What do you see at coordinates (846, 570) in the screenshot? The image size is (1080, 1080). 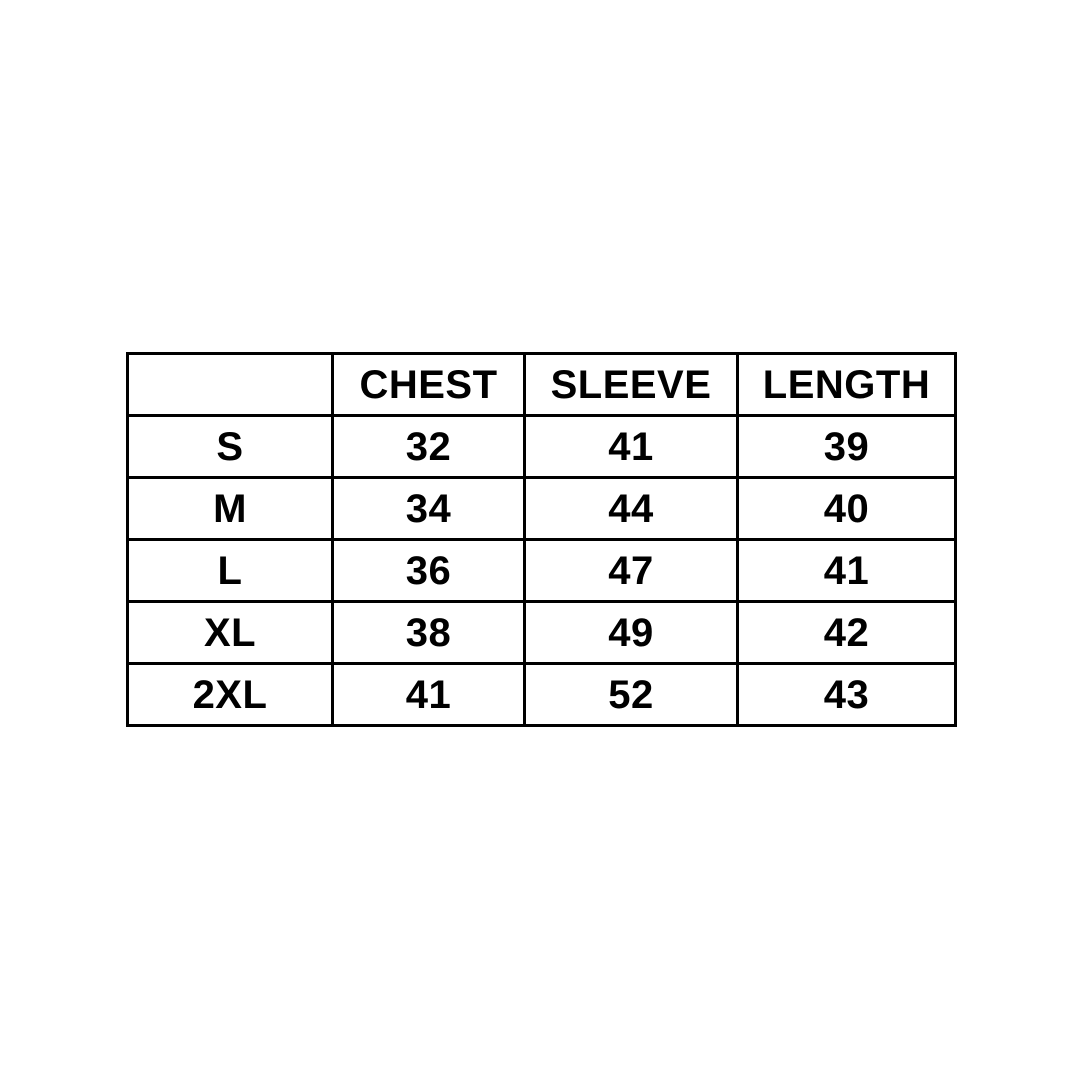 I see `length-value-cell: 41` at bounding box center [846, 570].